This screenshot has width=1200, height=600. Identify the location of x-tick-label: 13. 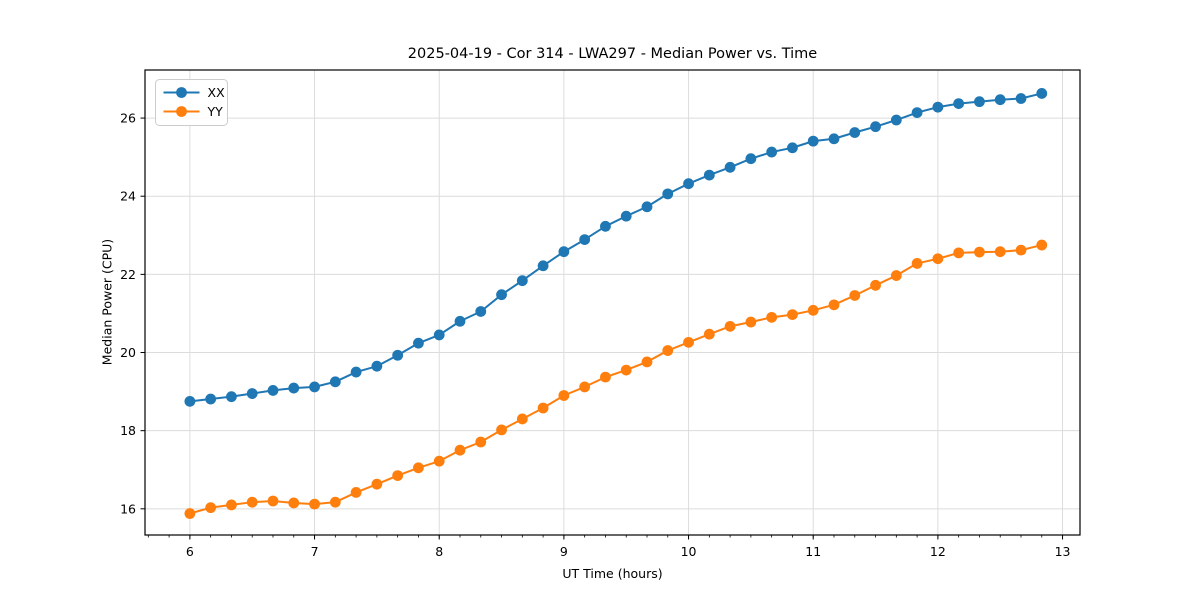
(1063, 551).